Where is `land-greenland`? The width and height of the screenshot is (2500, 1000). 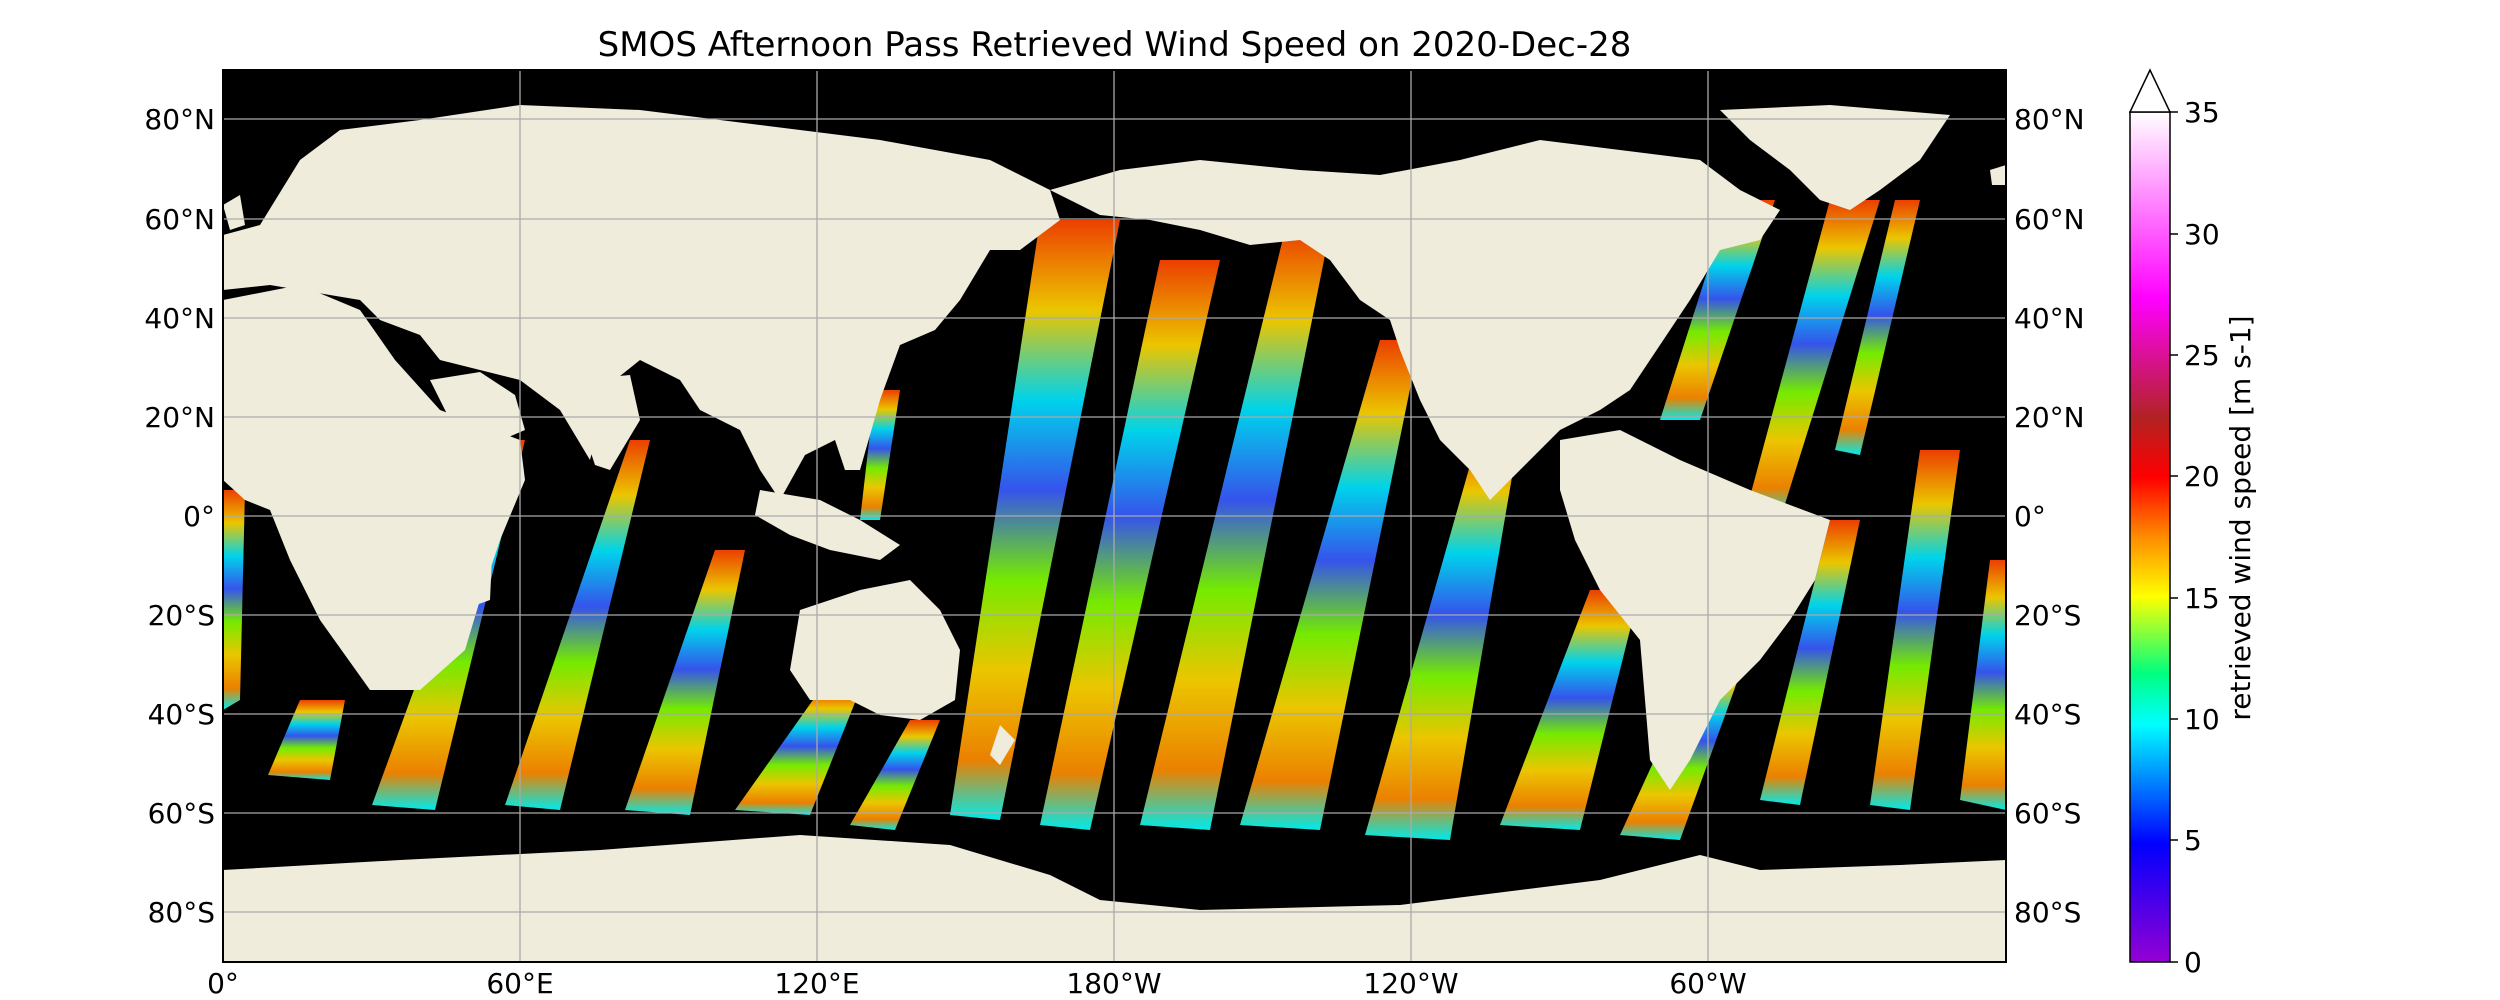
land-greenland is located at coordinates (1835, 157).